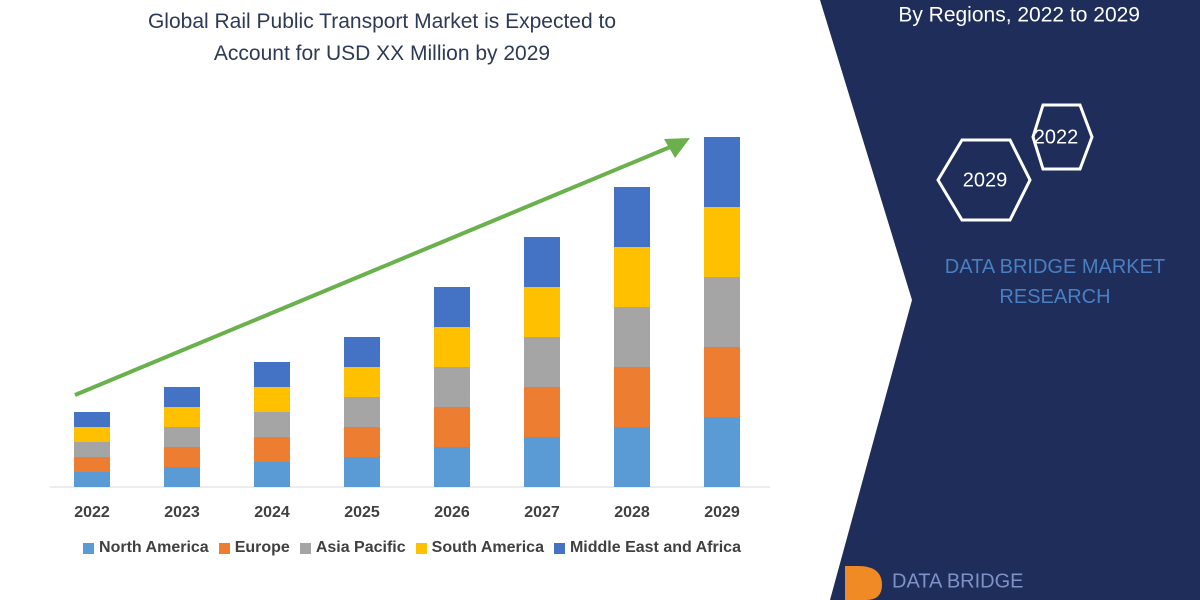  Describe the element at coordinates (958, 581) in the screenshot. I see `logo-text: DATA BRIDGE` at that location.